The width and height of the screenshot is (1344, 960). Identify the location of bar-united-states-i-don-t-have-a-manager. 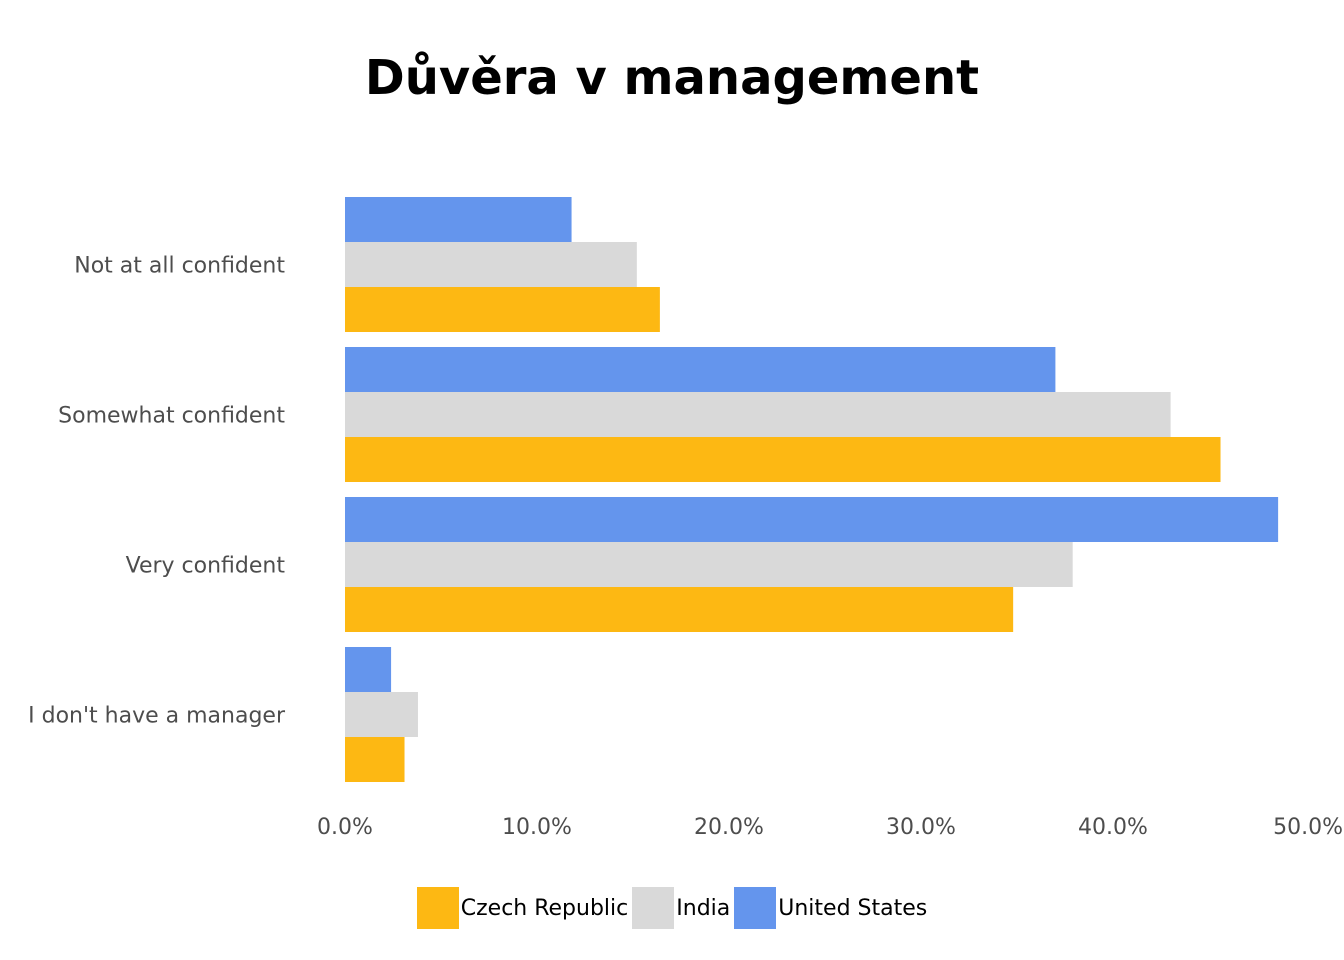
(368, 669).